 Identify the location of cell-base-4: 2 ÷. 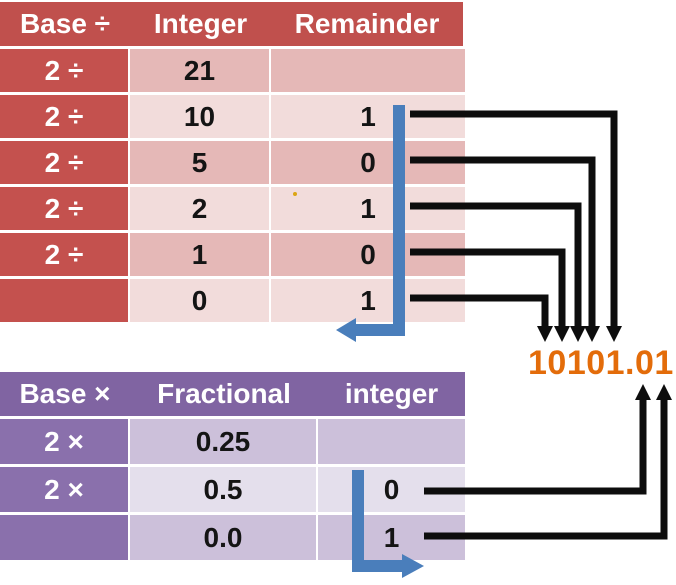
(64, 254).